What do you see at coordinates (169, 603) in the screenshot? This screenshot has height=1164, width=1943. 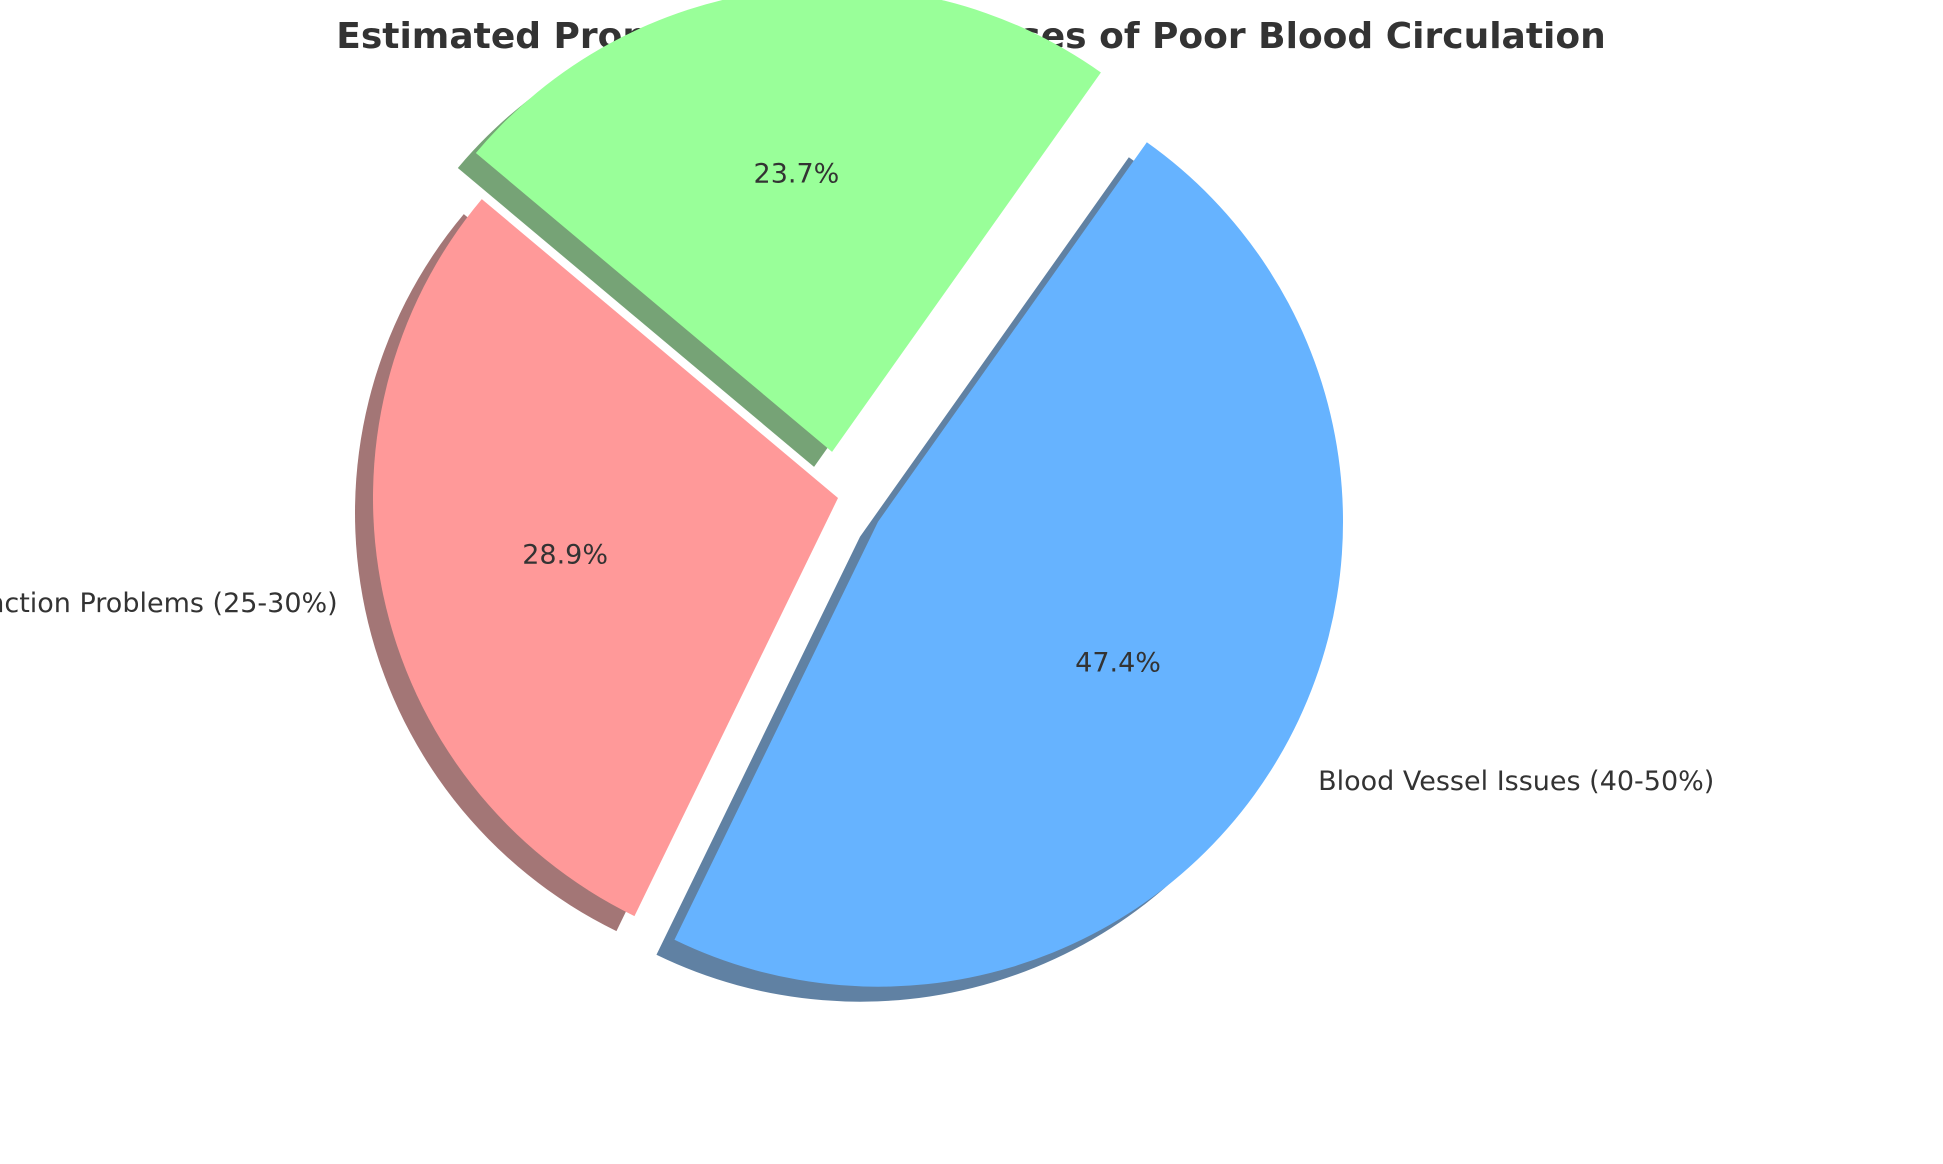 I see `slice-label-heart-function-problems: Heart Function Problems (25-30%)` at bounding box center [169, 603].